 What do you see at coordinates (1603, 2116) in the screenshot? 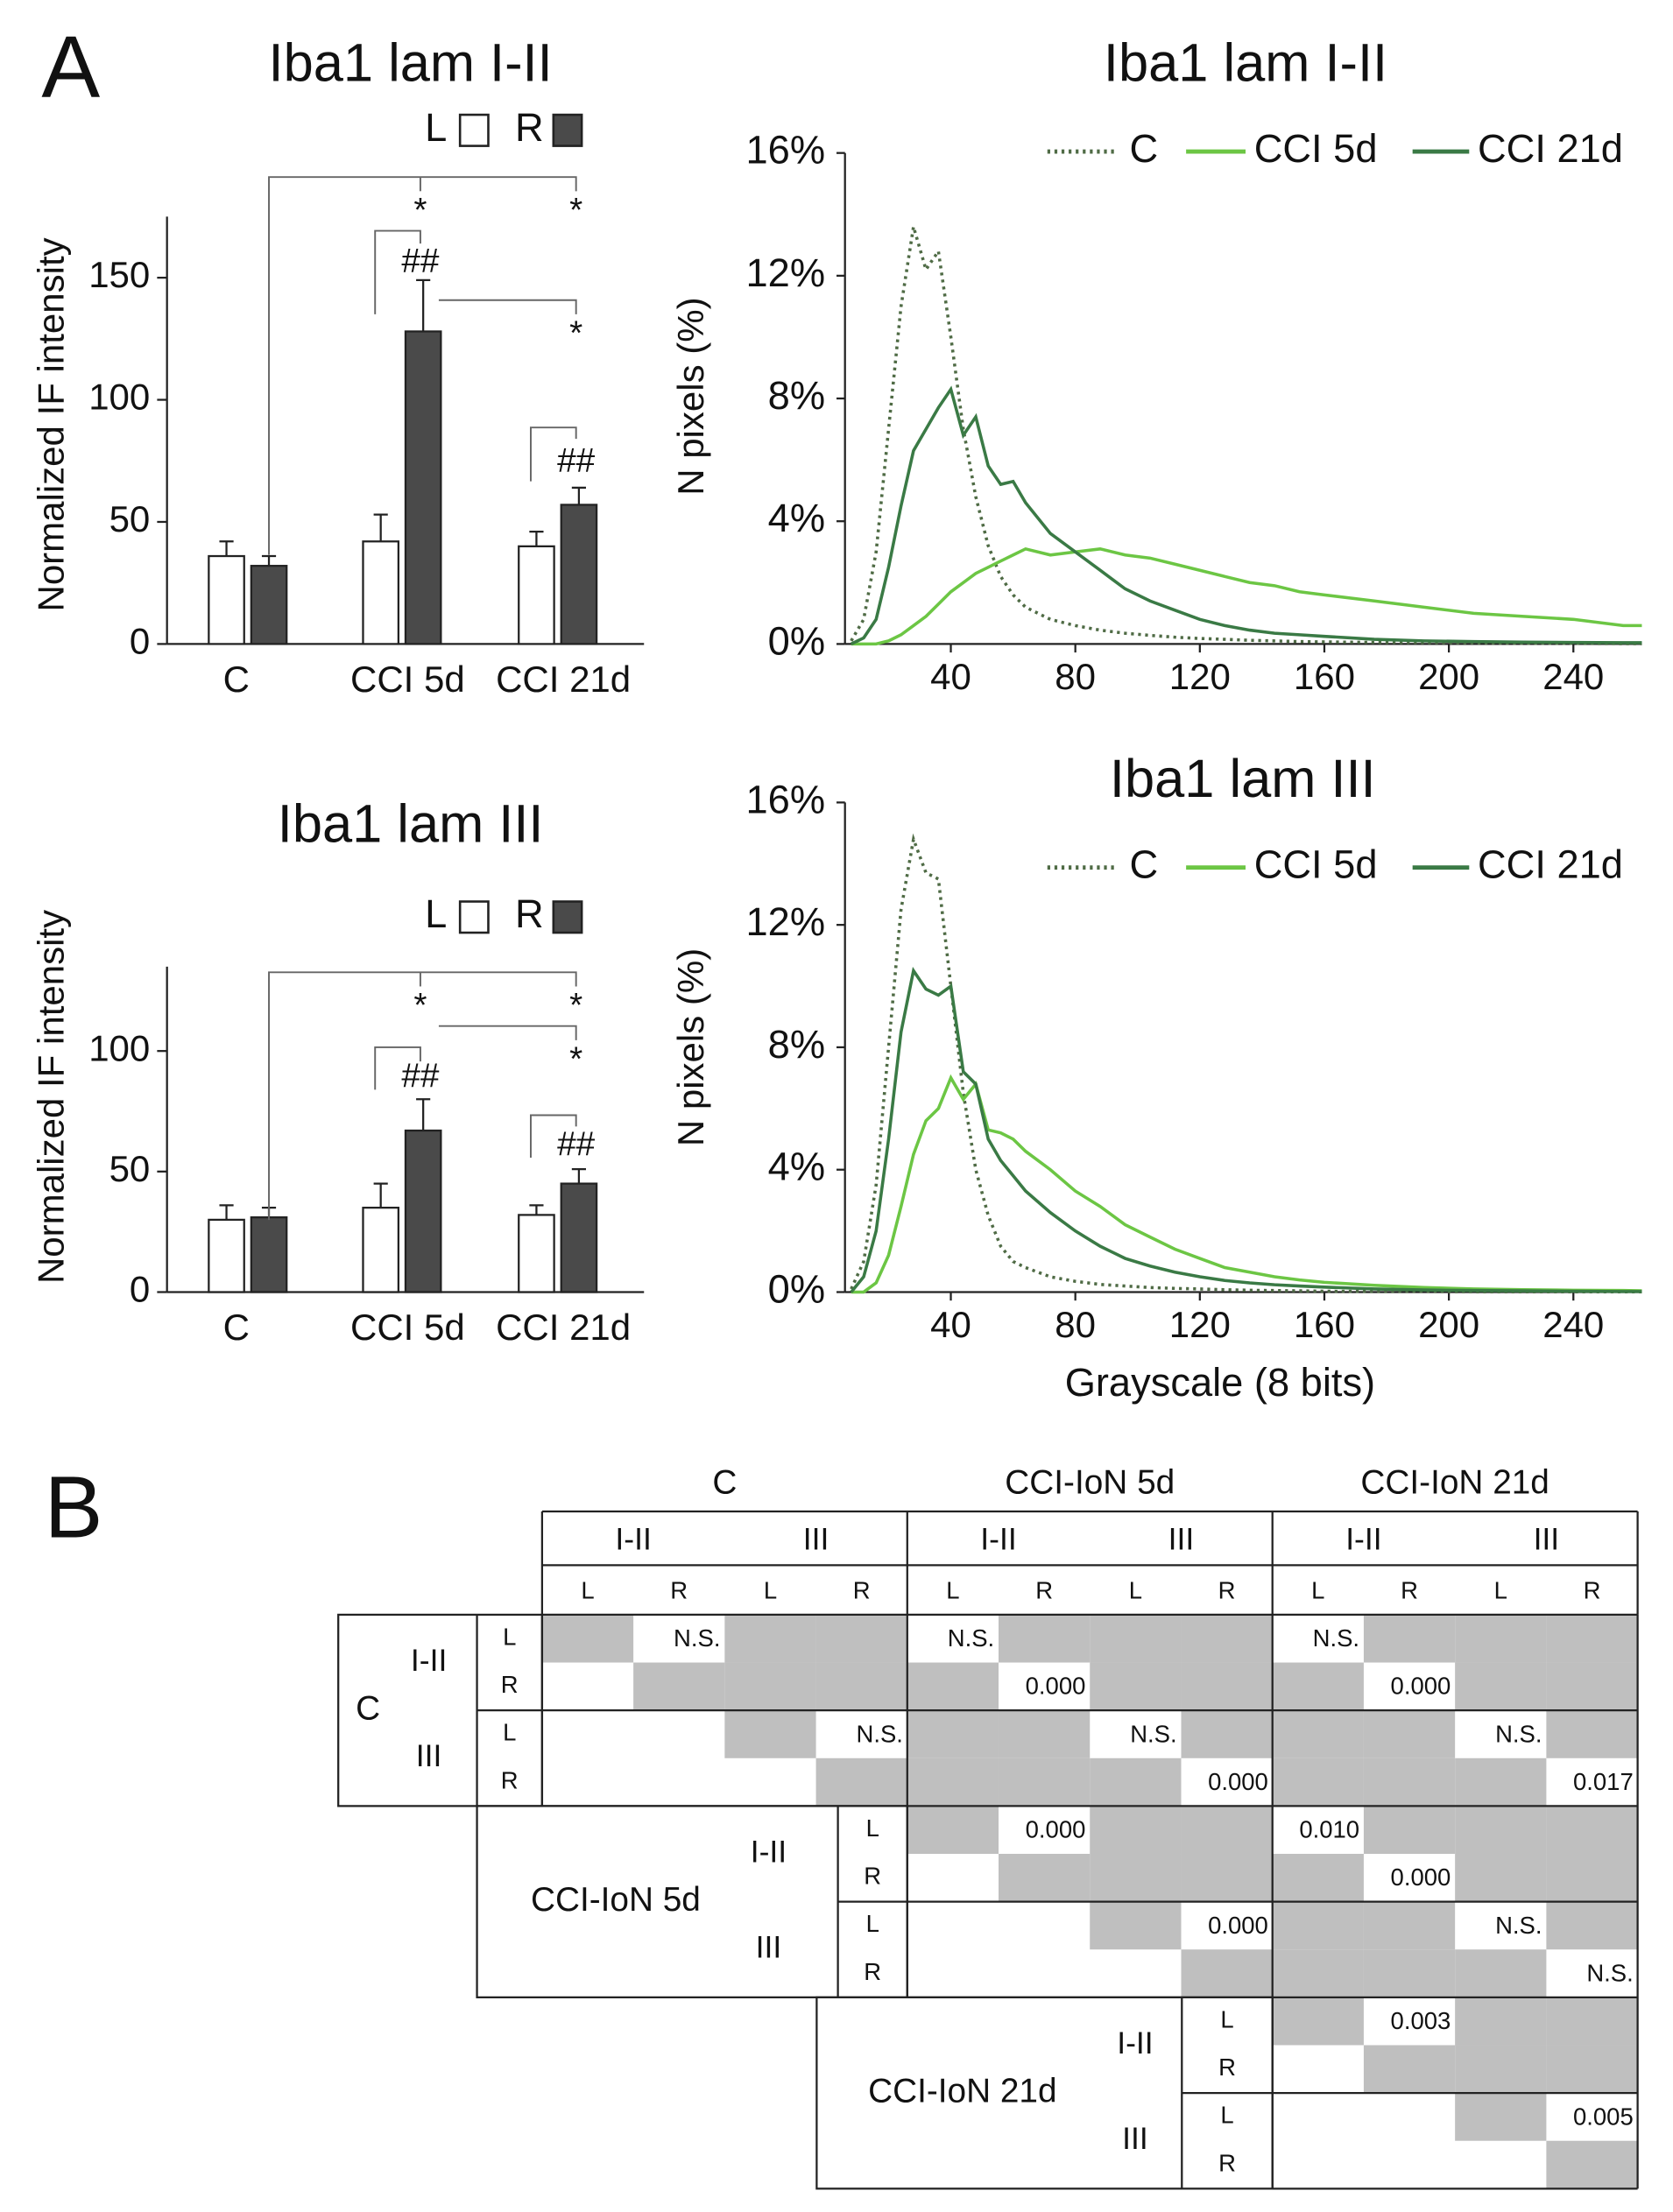
I see `cell-value: 0.005` at bounding box center [1603, 2116].